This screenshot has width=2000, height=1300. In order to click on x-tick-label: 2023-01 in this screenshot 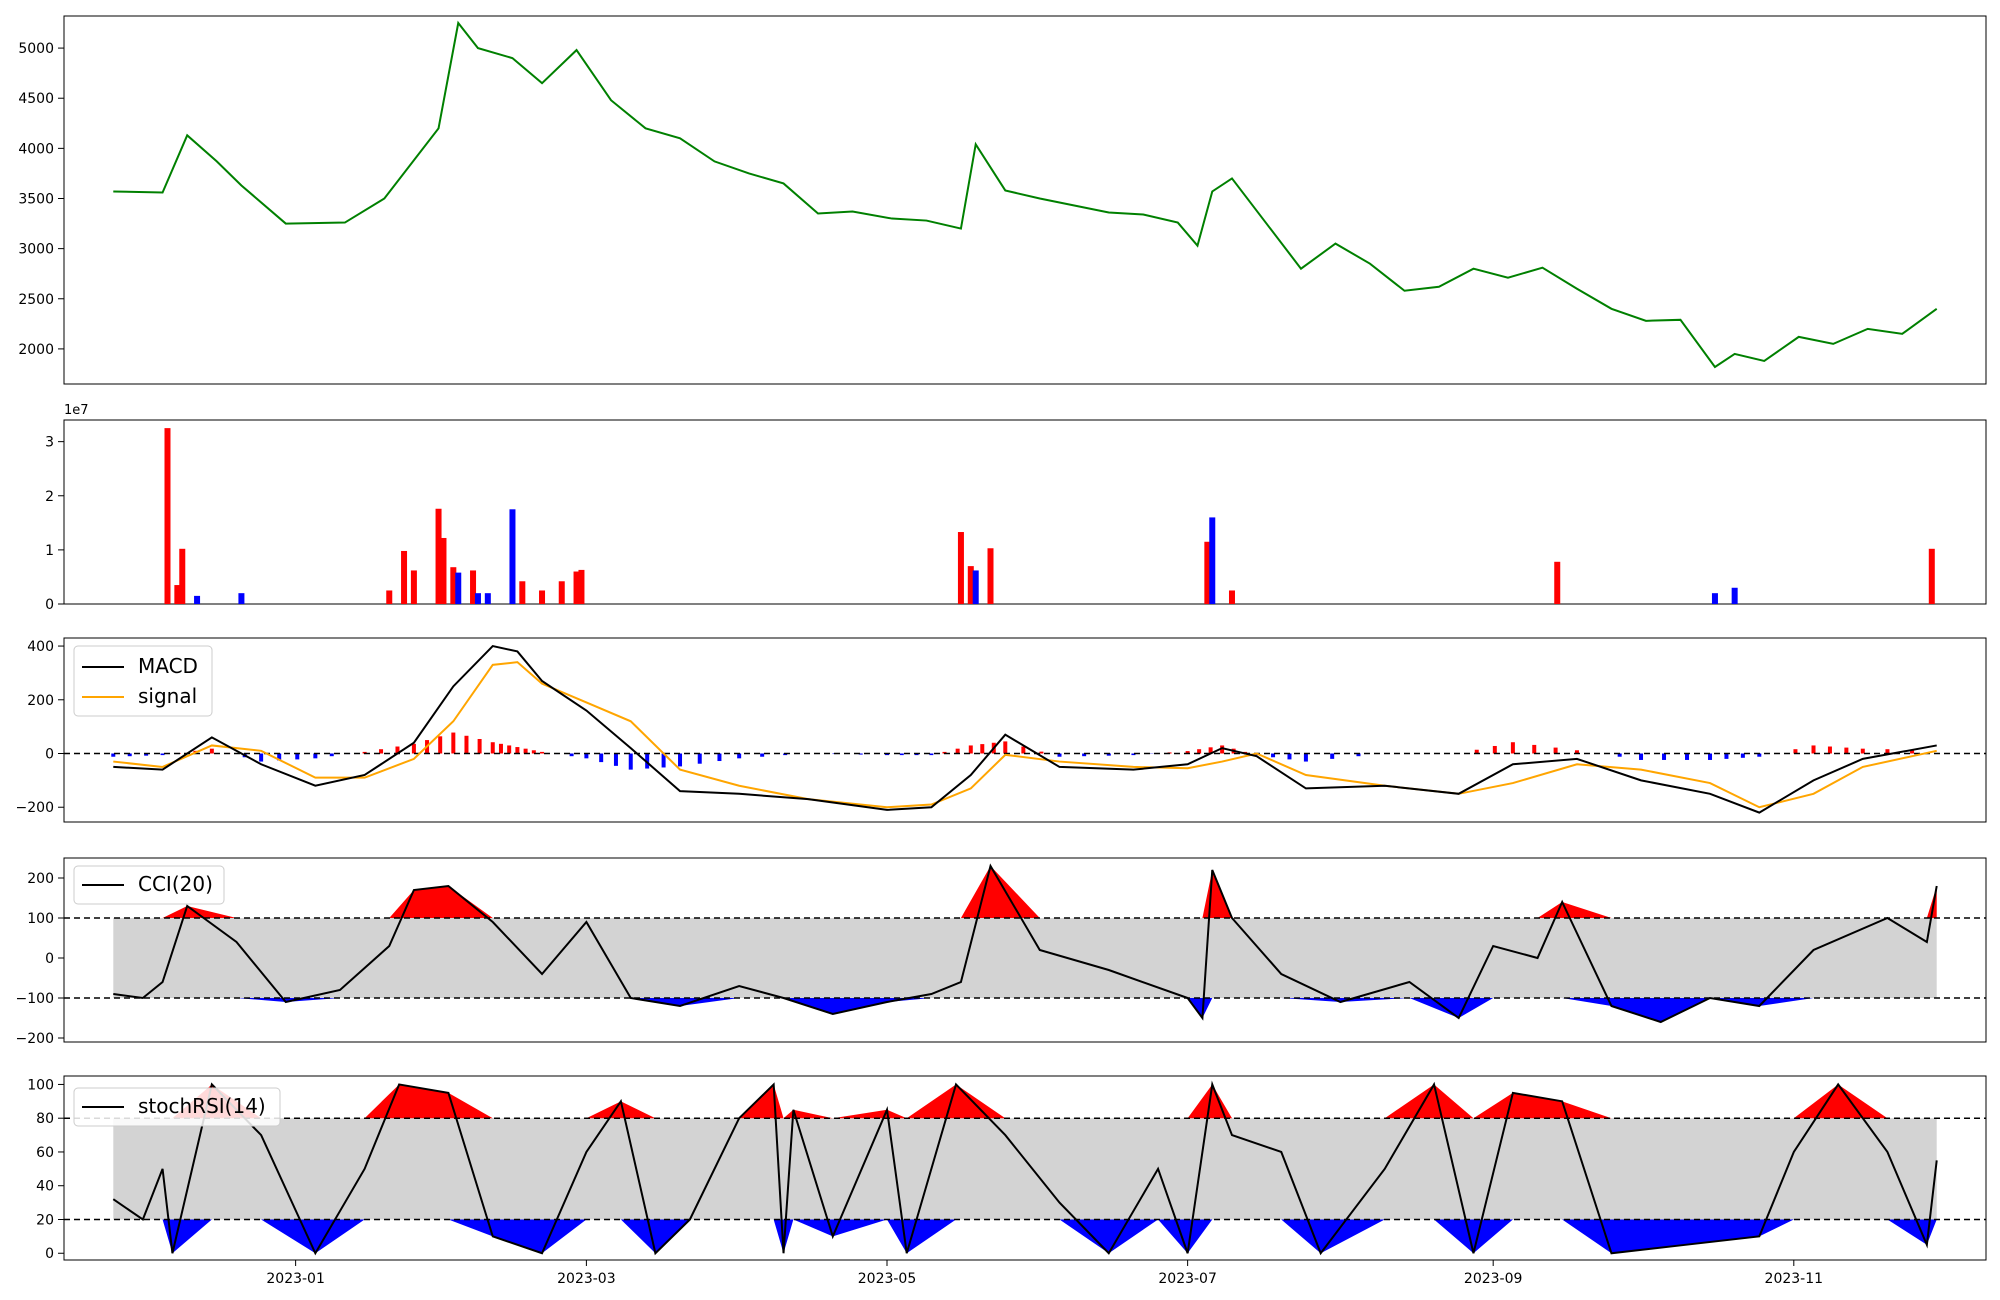, I will do `click(295, 1279)`.